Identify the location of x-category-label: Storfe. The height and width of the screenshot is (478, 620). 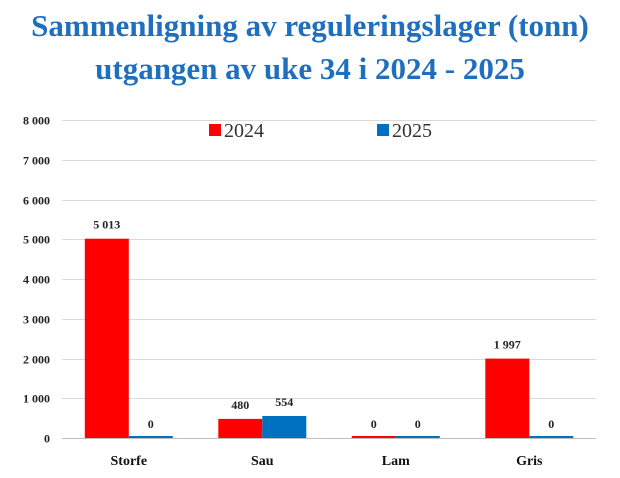
(129, 461).